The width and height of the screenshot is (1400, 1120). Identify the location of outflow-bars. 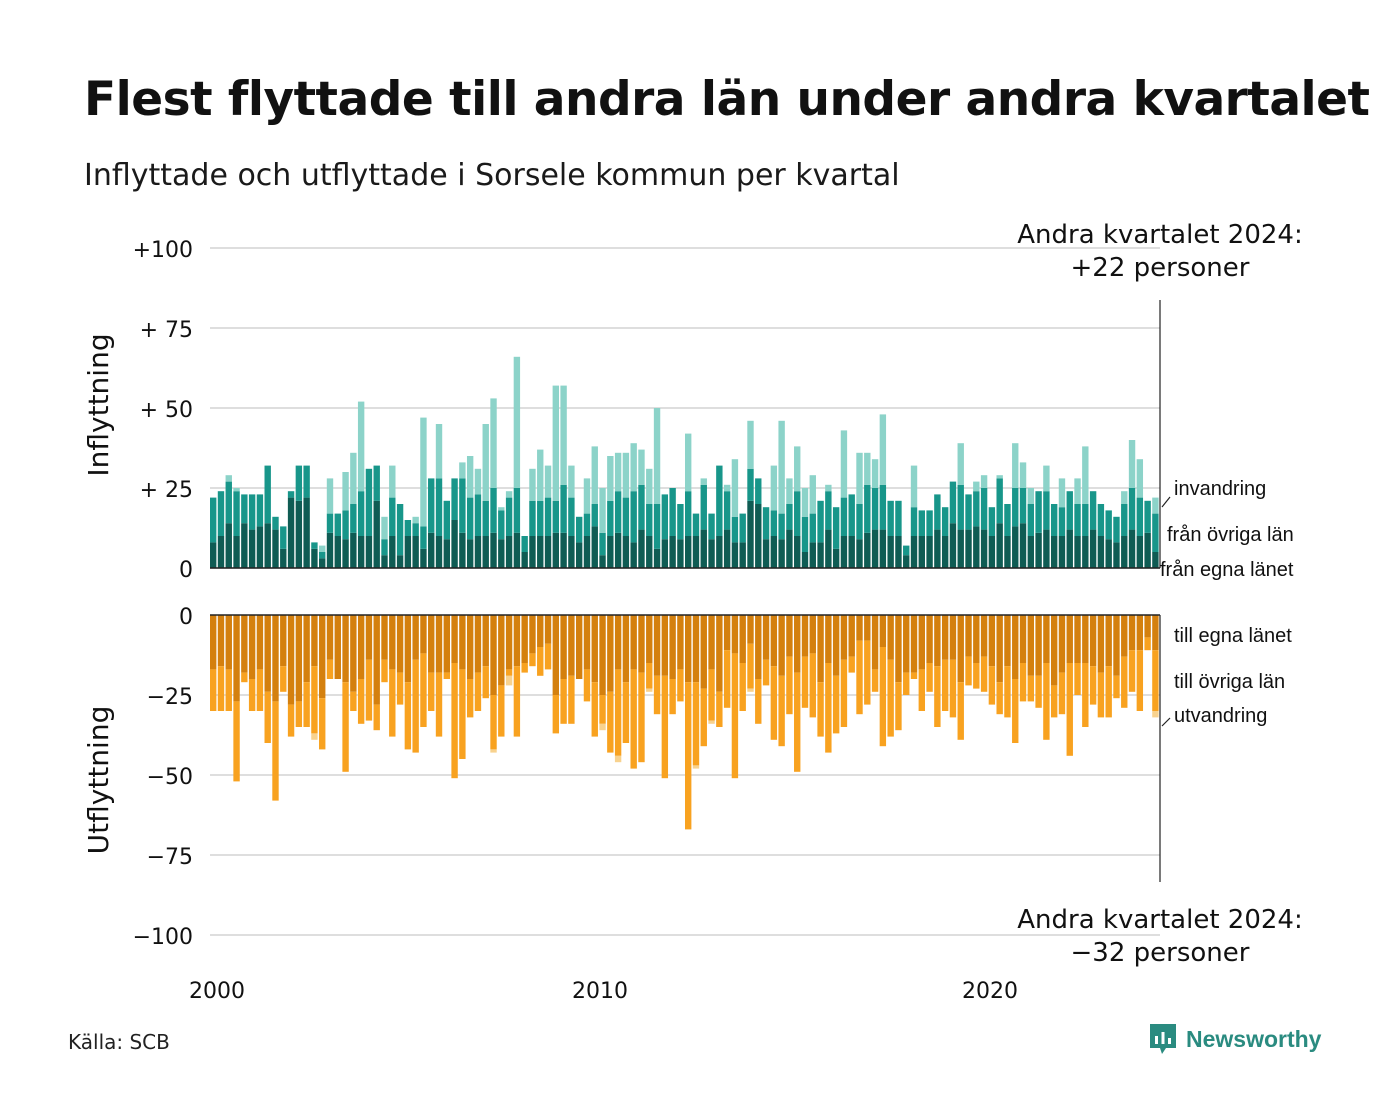
(684, 722).